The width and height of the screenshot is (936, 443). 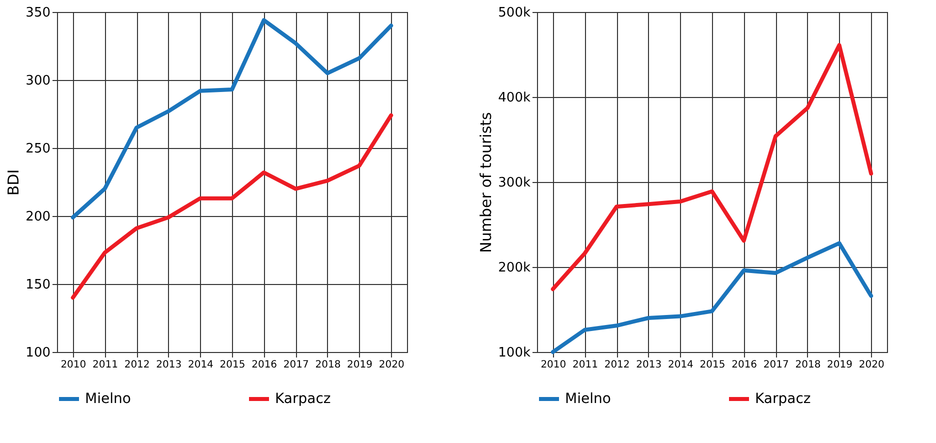 What do you see at coordinates (514, 353) in the screenshot?
I see `y-tick-label: 100k` at bounding box center [514, 353].